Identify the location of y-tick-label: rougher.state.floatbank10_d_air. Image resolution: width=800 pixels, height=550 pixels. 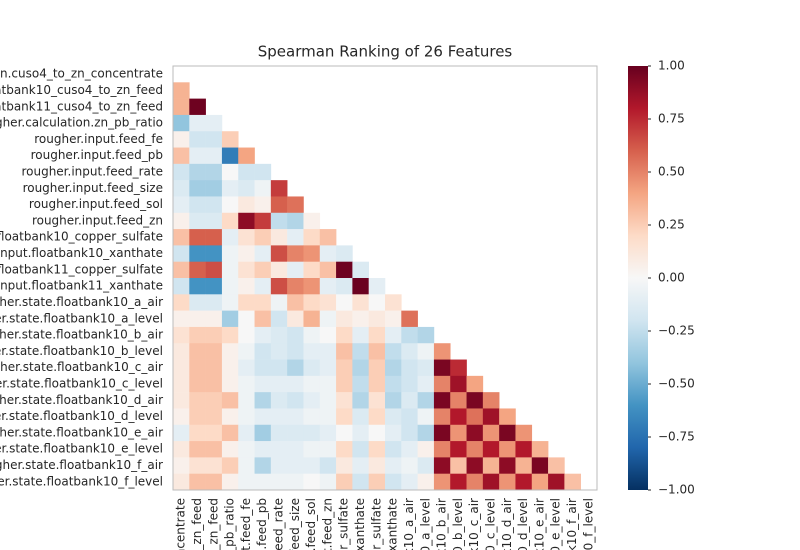
(81, 400).